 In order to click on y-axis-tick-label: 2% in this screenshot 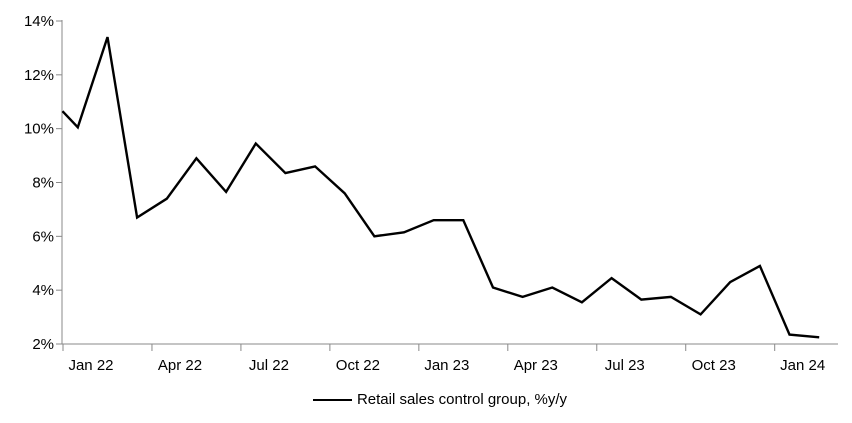, I will do `click(43, 344)`.